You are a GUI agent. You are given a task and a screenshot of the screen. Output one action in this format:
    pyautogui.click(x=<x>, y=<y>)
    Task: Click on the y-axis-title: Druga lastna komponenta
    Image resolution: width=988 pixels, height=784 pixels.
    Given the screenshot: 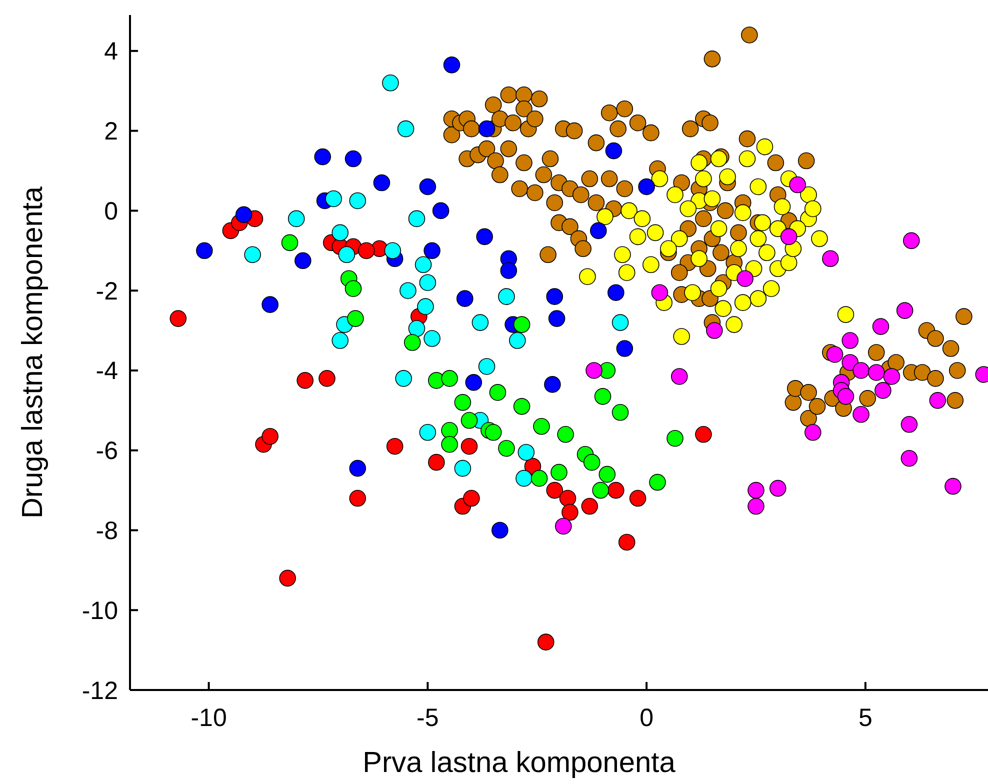 What is the action you would take?
    pyautogui.click(x=33, y=352)
    